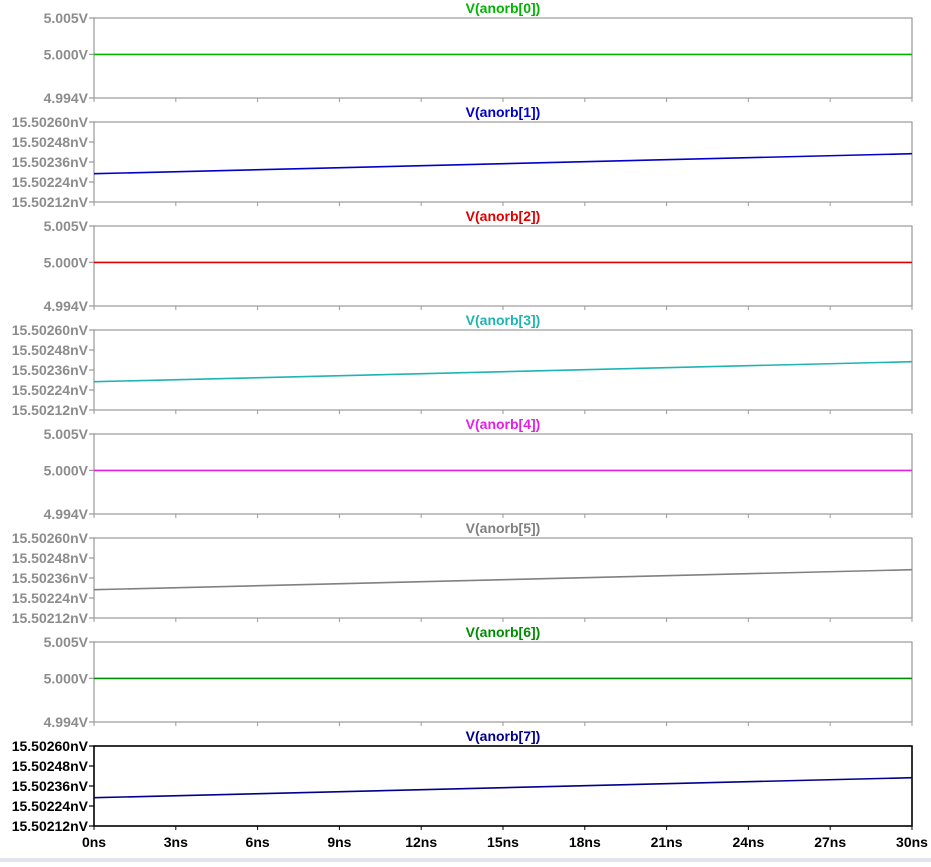 The image size is (931, 867). I want to click on y-tick-label-6-0: 5.005V, so click(66, 642).